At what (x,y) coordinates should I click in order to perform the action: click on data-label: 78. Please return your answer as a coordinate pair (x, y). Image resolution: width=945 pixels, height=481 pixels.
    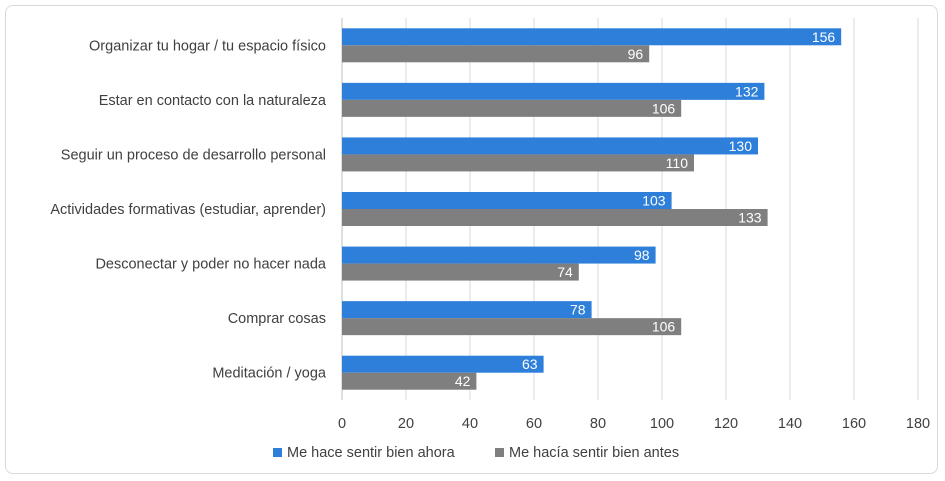
    Looking at the image, I should click on (578, 310).